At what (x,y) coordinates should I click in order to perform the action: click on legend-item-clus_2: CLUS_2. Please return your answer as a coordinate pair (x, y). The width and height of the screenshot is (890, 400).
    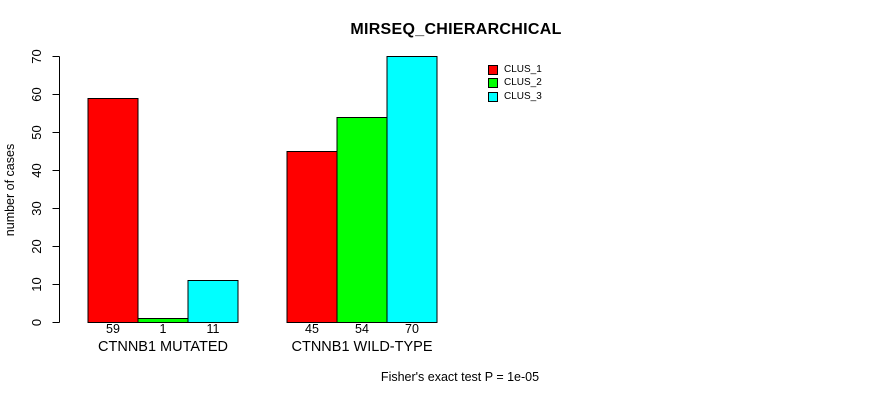
    Looking at the image, I should click on (515, 84).